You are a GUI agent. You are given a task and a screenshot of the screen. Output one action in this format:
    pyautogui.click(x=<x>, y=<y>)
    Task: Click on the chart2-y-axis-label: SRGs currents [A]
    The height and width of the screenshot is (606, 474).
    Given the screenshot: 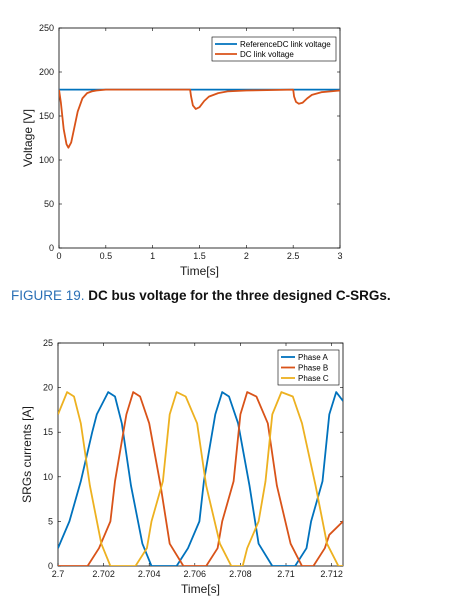 What is the action you would take?
    pyautogui.click(x=27, y=454)
    